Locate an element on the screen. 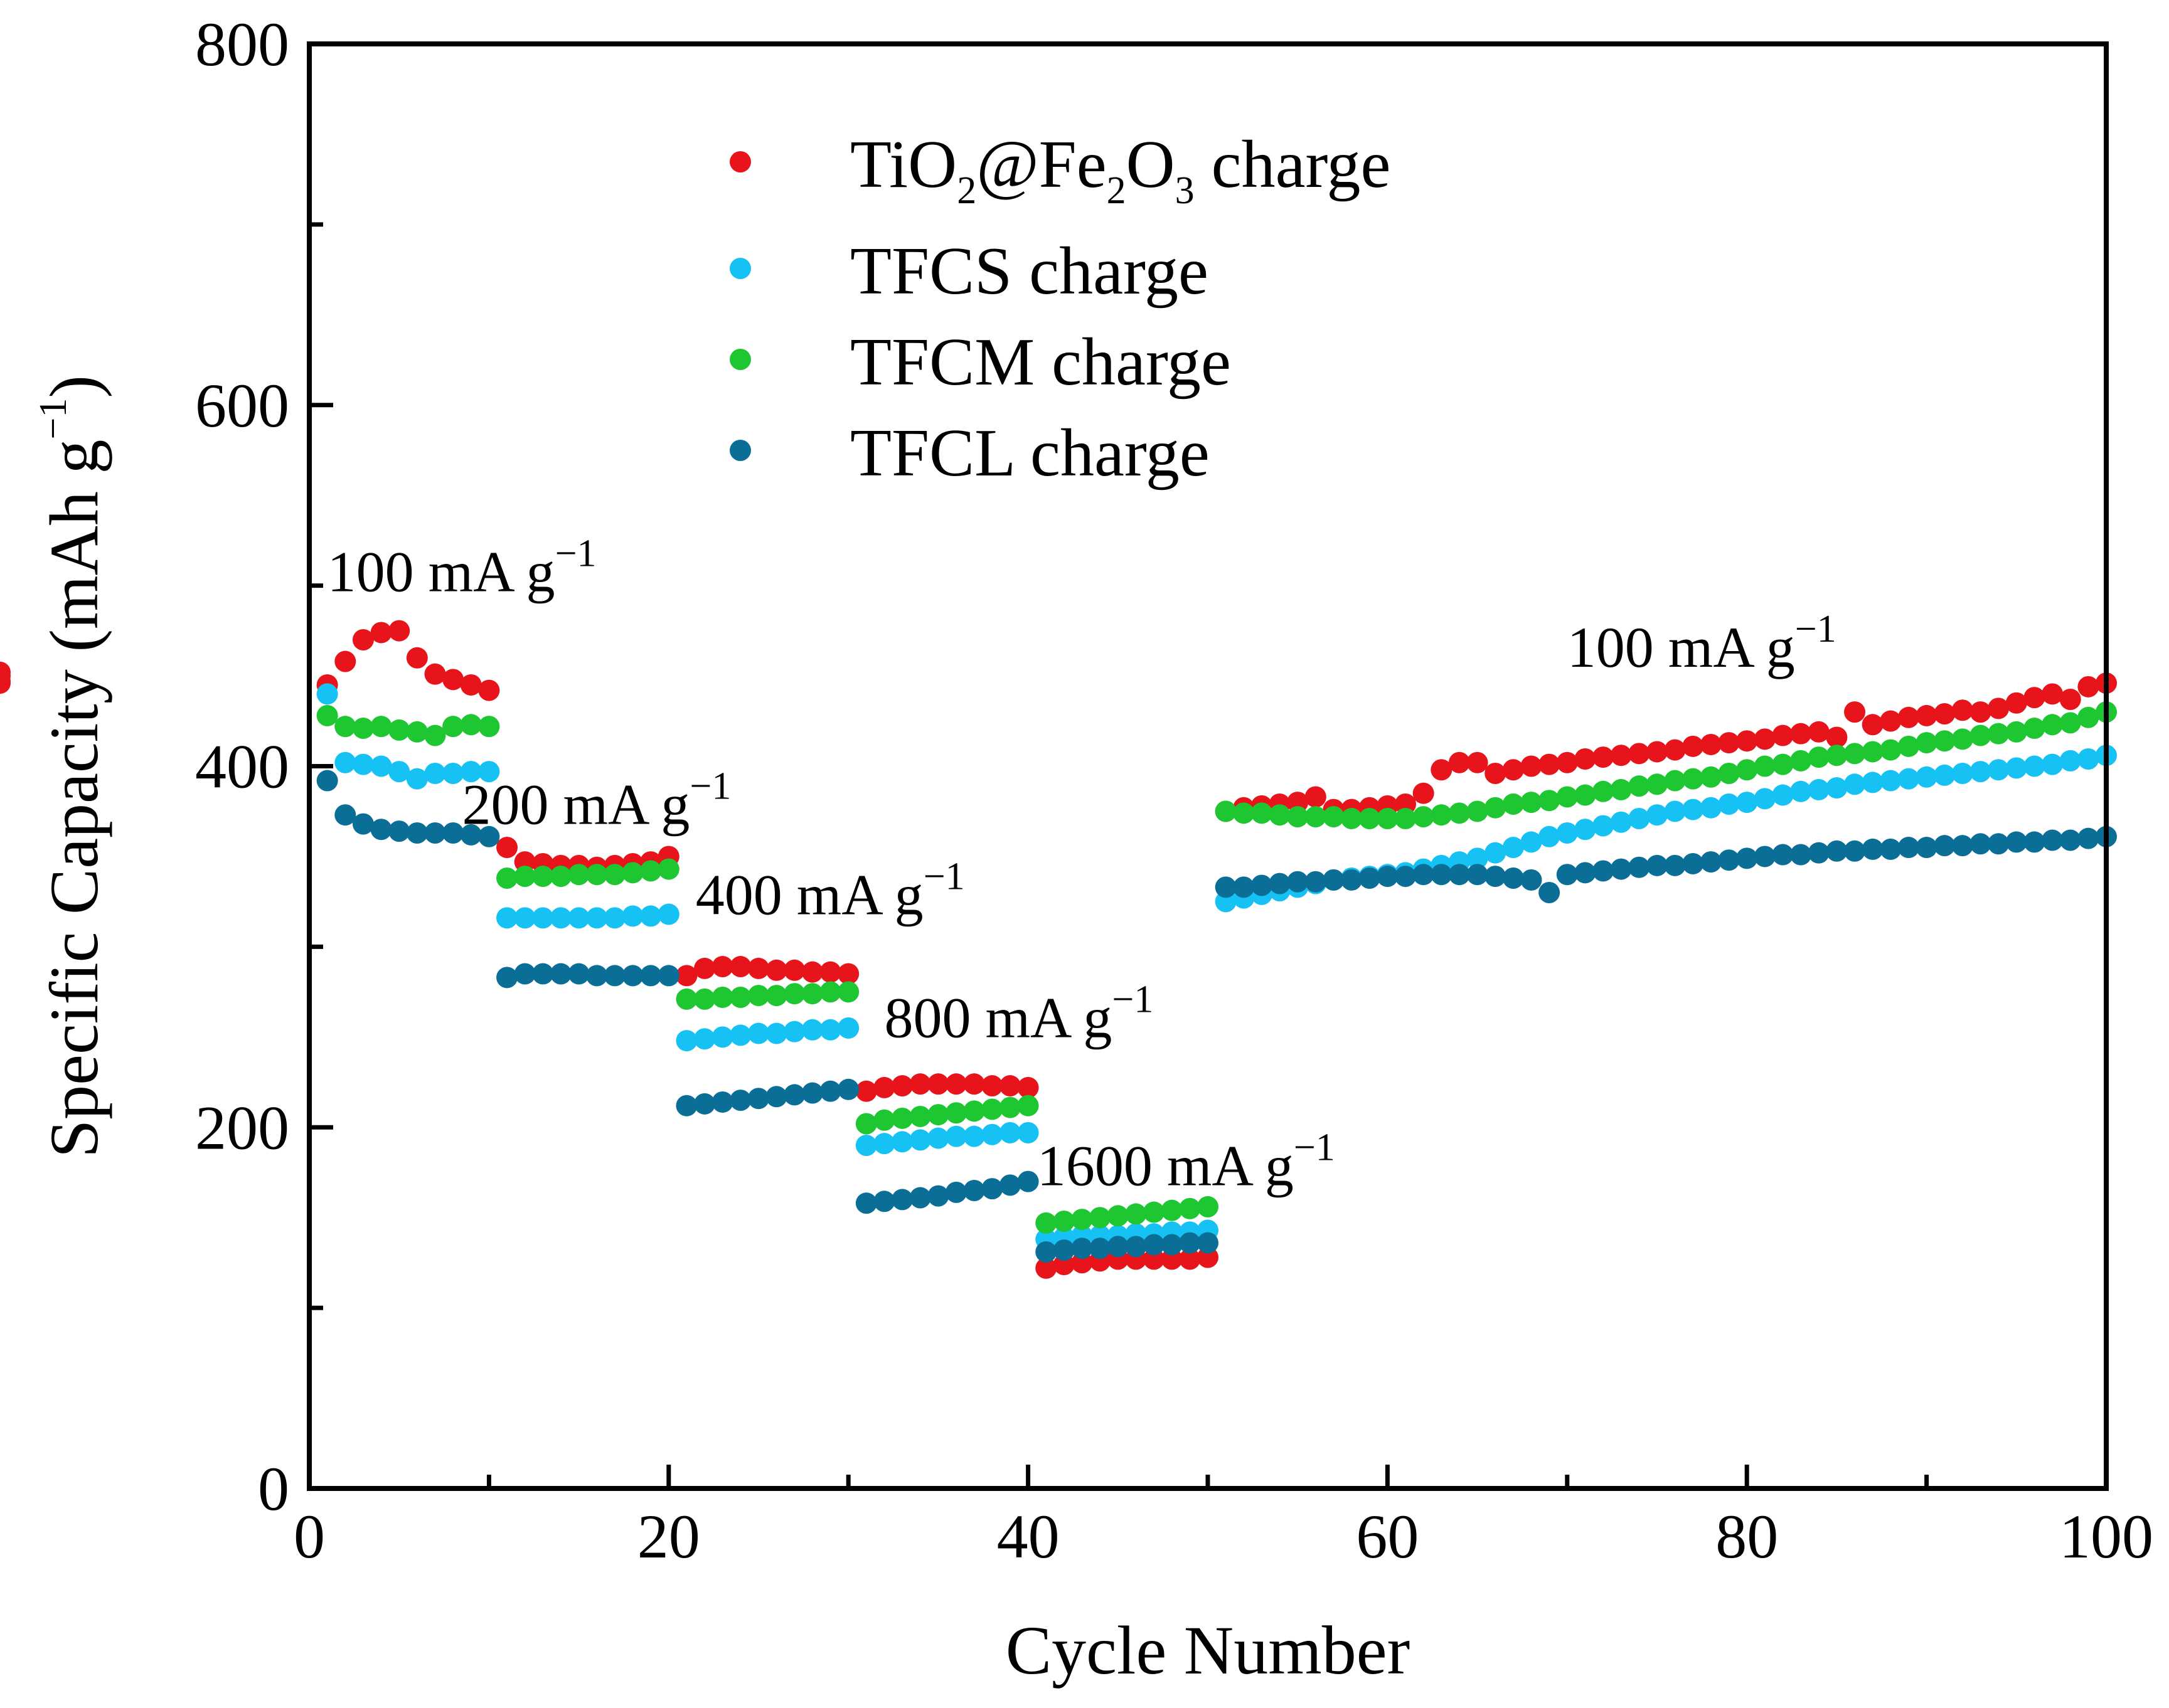 This screenshot has width=2169, height=1708. x-axis-title: Cycle Number is located at coordinates (1208, 1650).